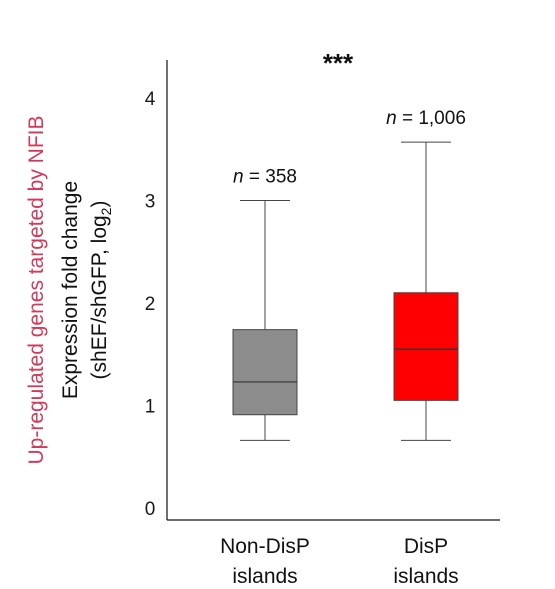  What do you see at coordinates (426, 546) in the screenshot?
I see `category-label-line1: DisP` at bounding box center [426, 546].